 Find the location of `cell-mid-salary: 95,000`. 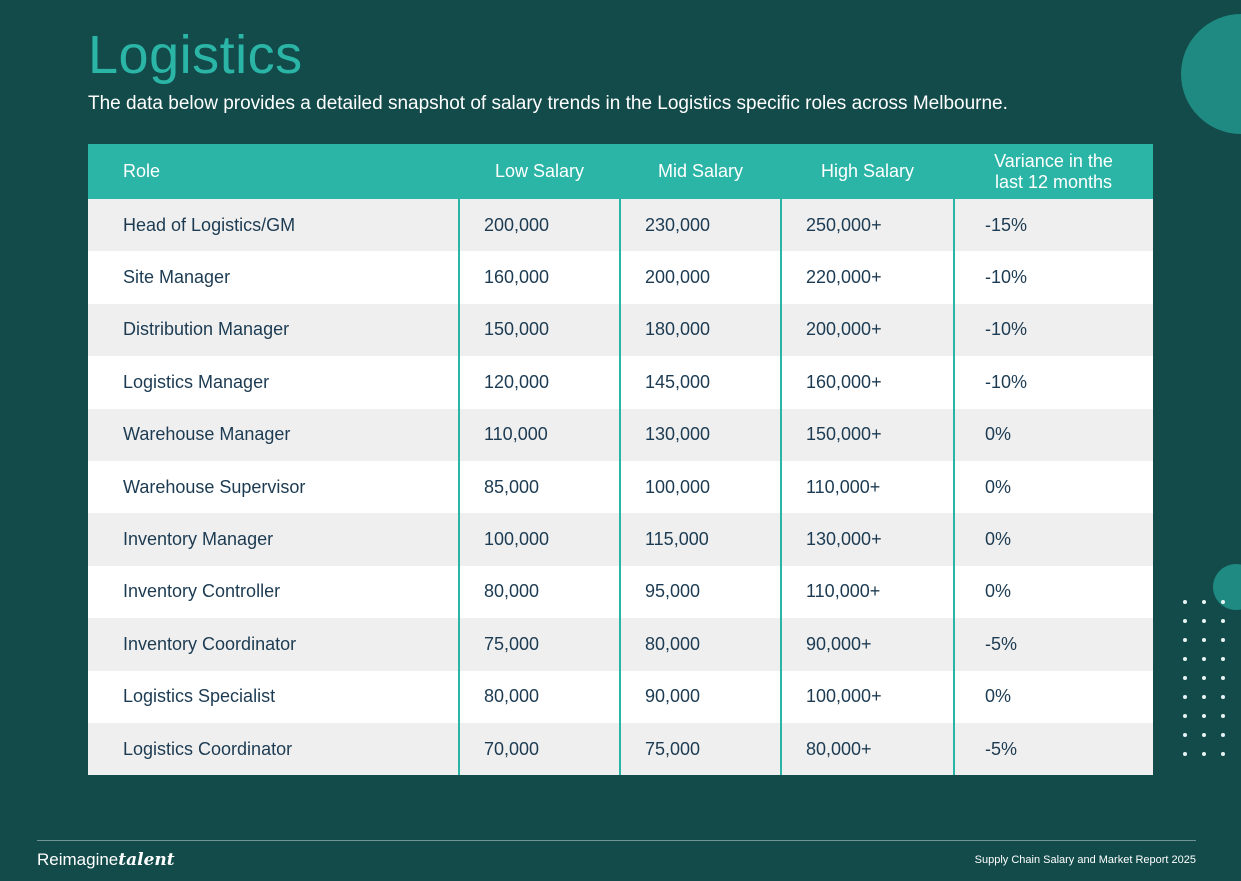

cell-mid-salary: 95,000 is located at coordinates (700, 592).